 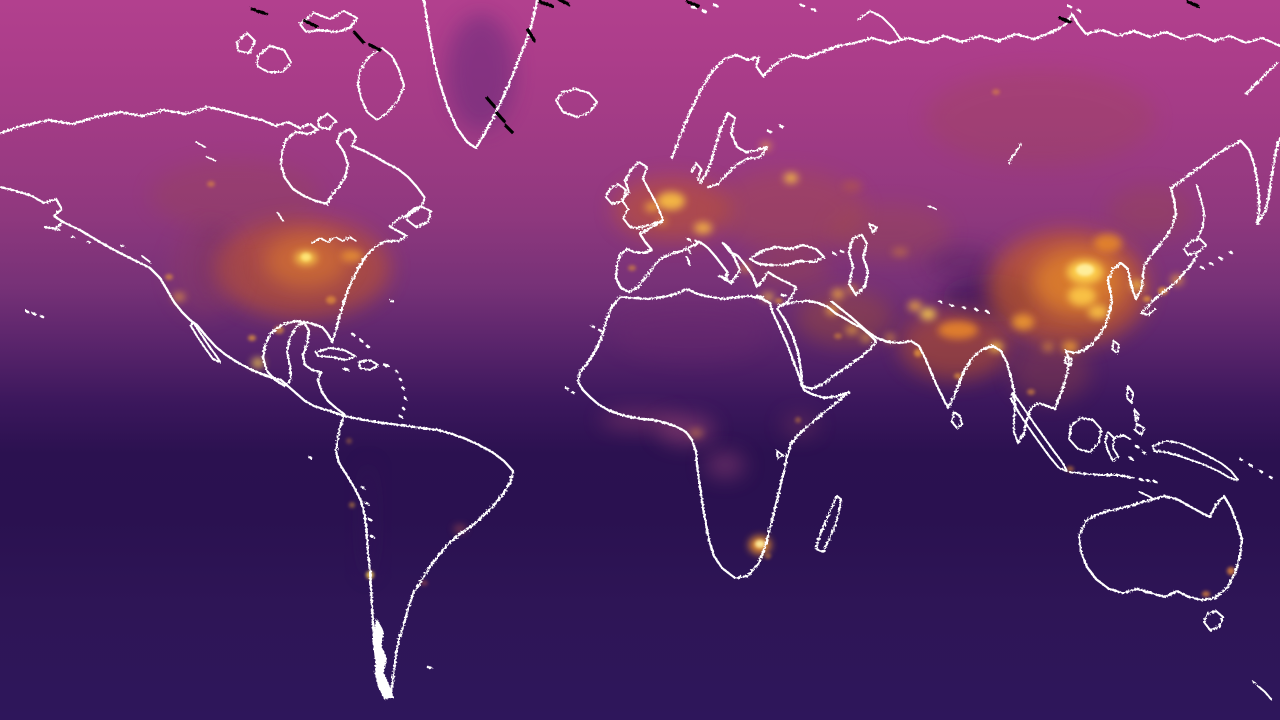 I want to click on aleutian-islands-dots, so click(x=90, y=238).